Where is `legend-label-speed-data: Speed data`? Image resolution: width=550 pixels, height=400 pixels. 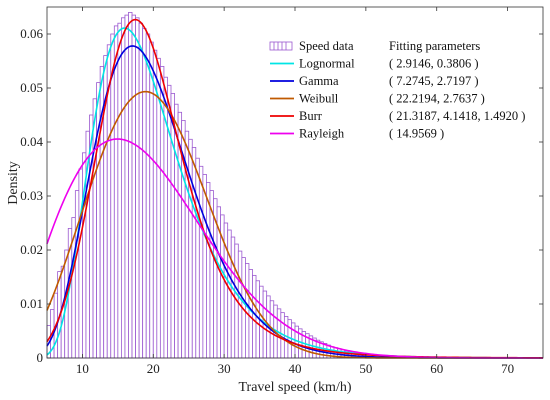
legend-label-speed-data: Speed data is located at coordinates (326, 46).